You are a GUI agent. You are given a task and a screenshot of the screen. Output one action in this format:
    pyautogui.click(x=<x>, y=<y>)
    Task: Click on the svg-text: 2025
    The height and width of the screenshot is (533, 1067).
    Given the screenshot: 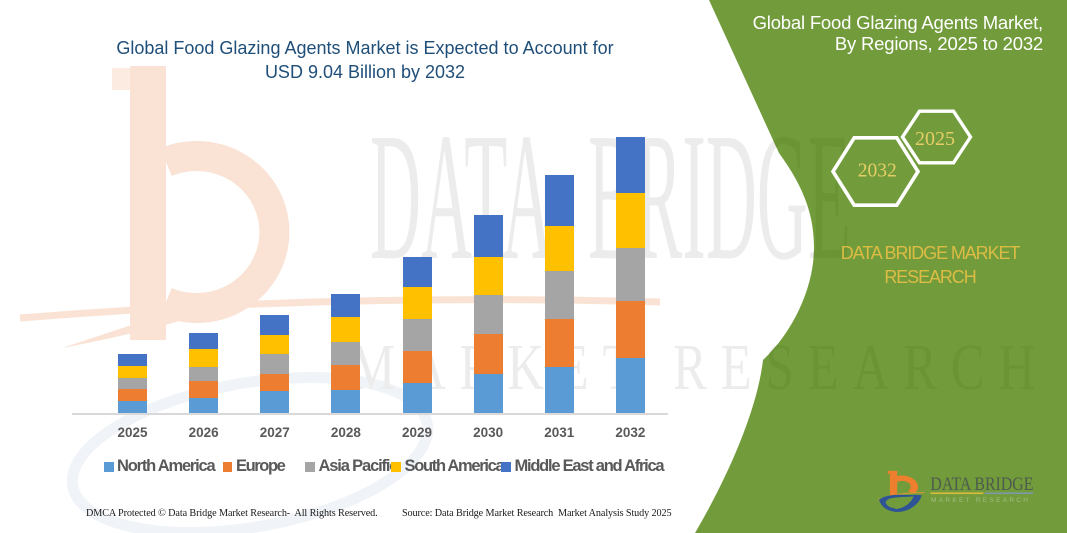 What is the action you would take?
    pyautogui.click(x=935, y=139)
    